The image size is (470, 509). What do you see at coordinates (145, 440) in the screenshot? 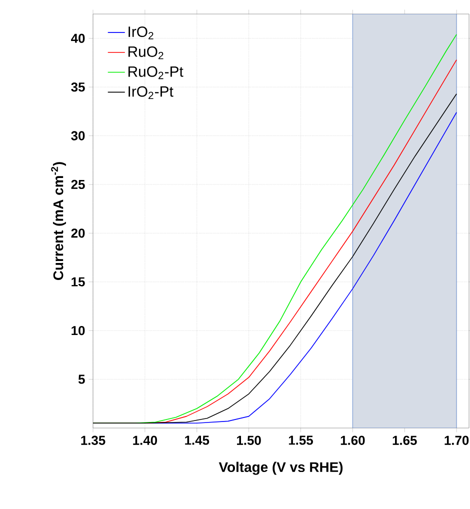
I see `x-tick-label: 1.40` at bounding box center [145, 440].